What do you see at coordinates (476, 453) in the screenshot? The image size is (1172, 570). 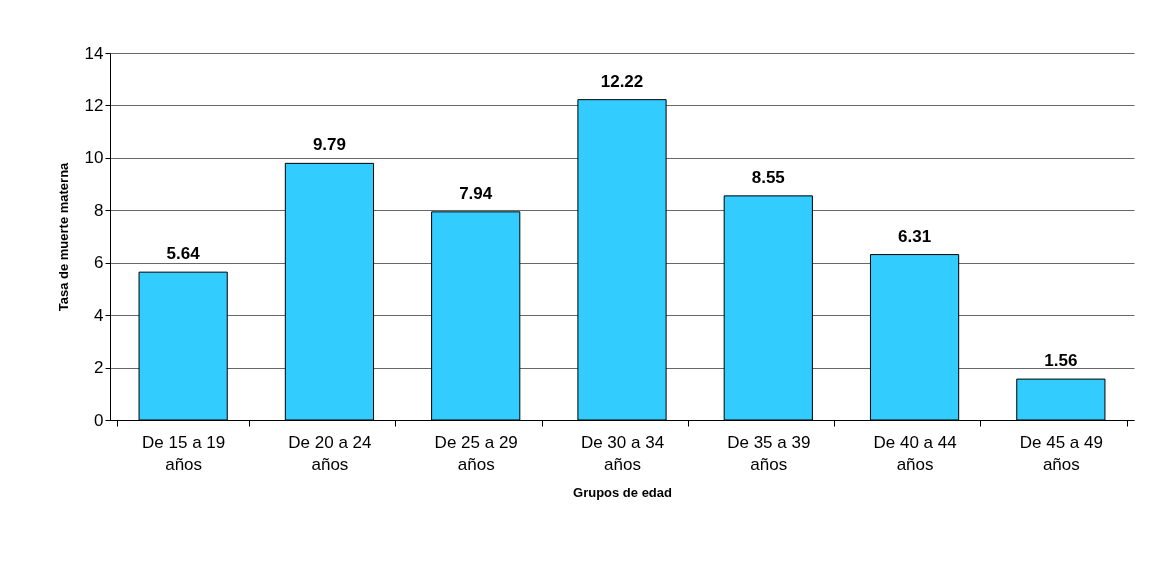 I see `x-tick-label: De 25 a 29 años` at bounding box center [476, 453].